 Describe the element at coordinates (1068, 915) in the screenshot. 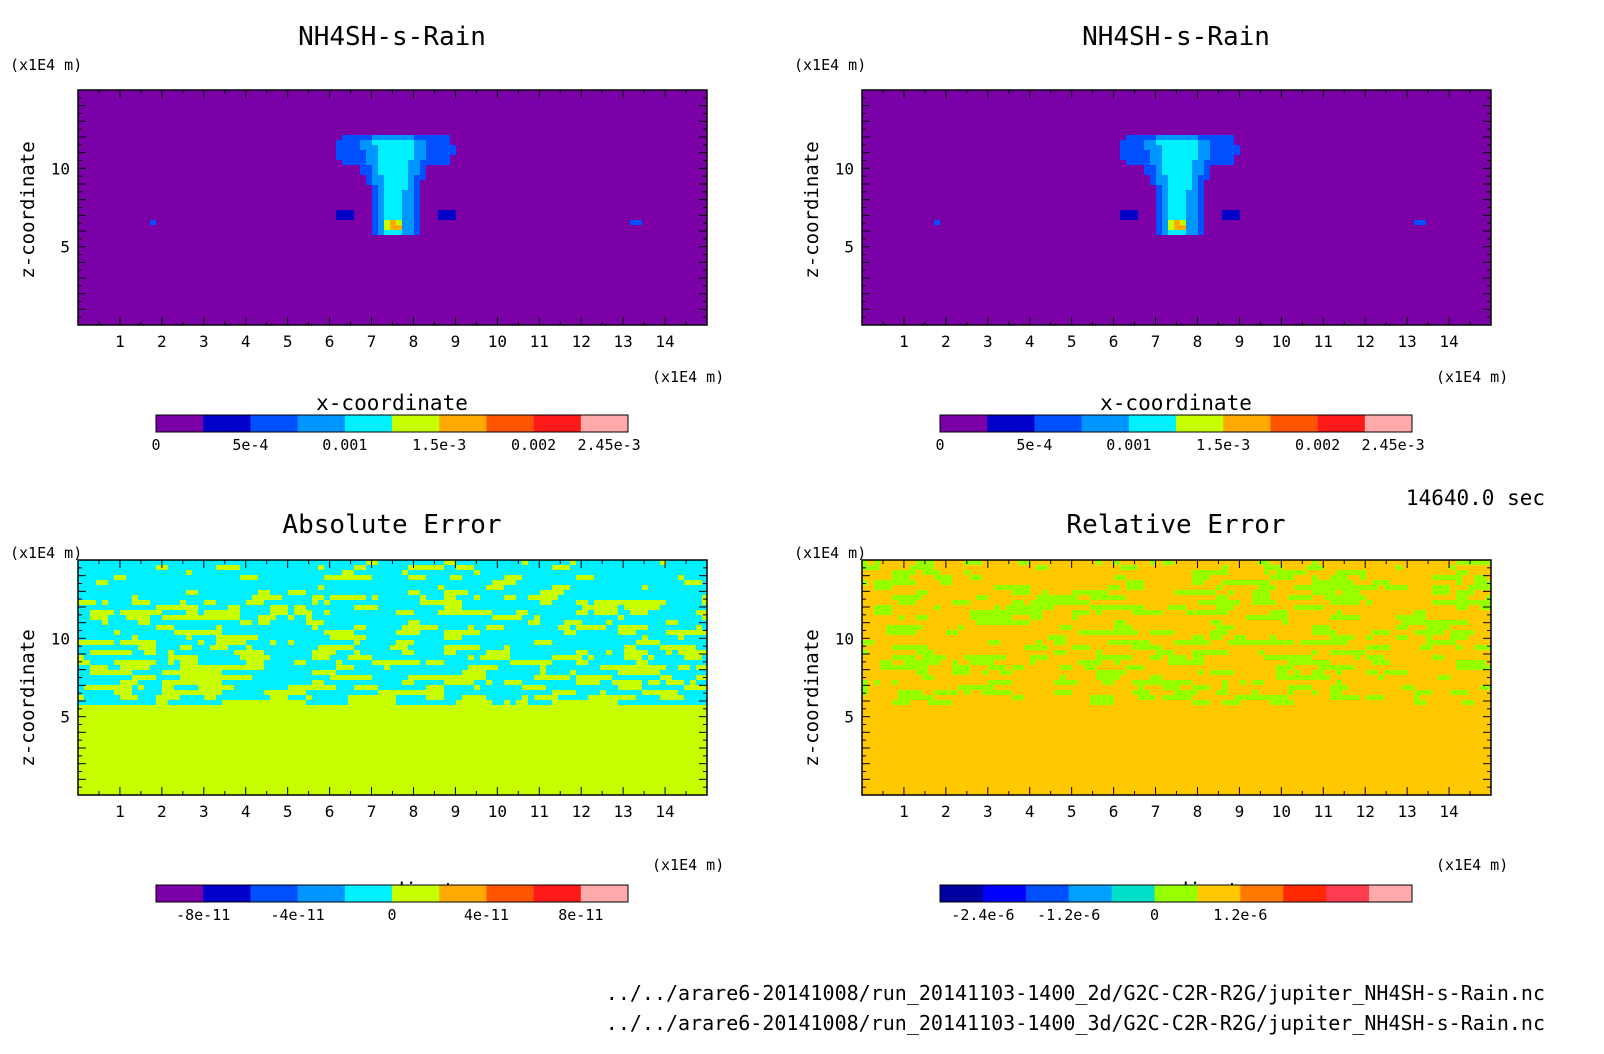

I see `colorbar-label: -1.2e-6` at that location.